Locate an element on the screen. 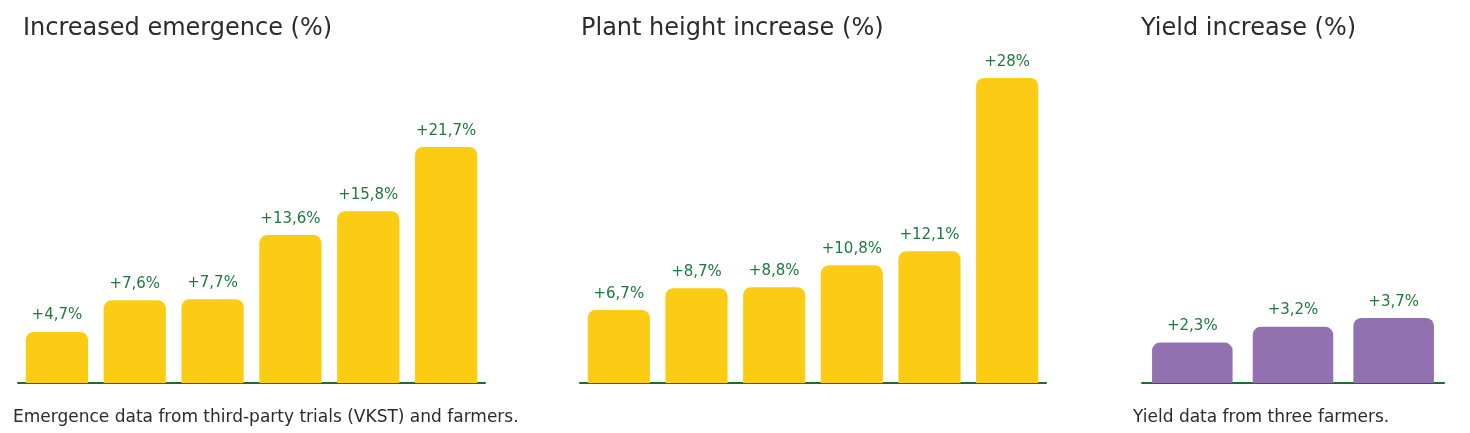 The height and width of the screenshot is (433, 1470). text: Emergence data from third-party trials (VKST) and farmers. is located at coordinates (266, 415).